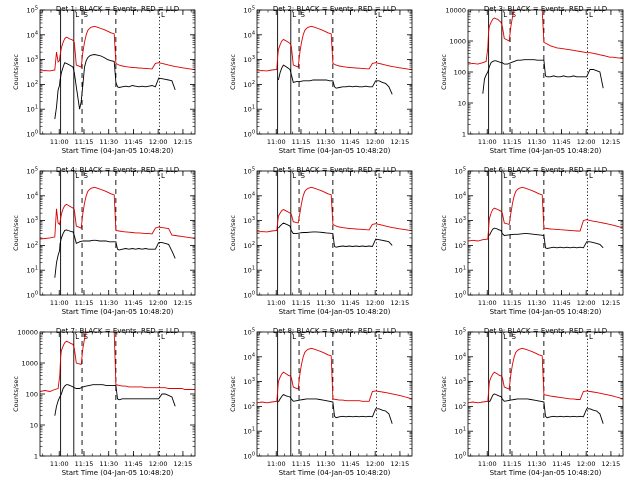 This screenshot has width=640, height=480. I want to click on y-tick-label: 10¹, so click(249, 431).